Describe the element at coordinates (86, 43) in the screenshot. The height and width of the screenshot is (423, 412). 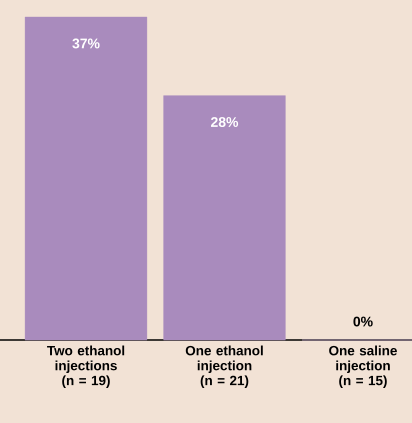
I see `data-label: 37%` at that location.